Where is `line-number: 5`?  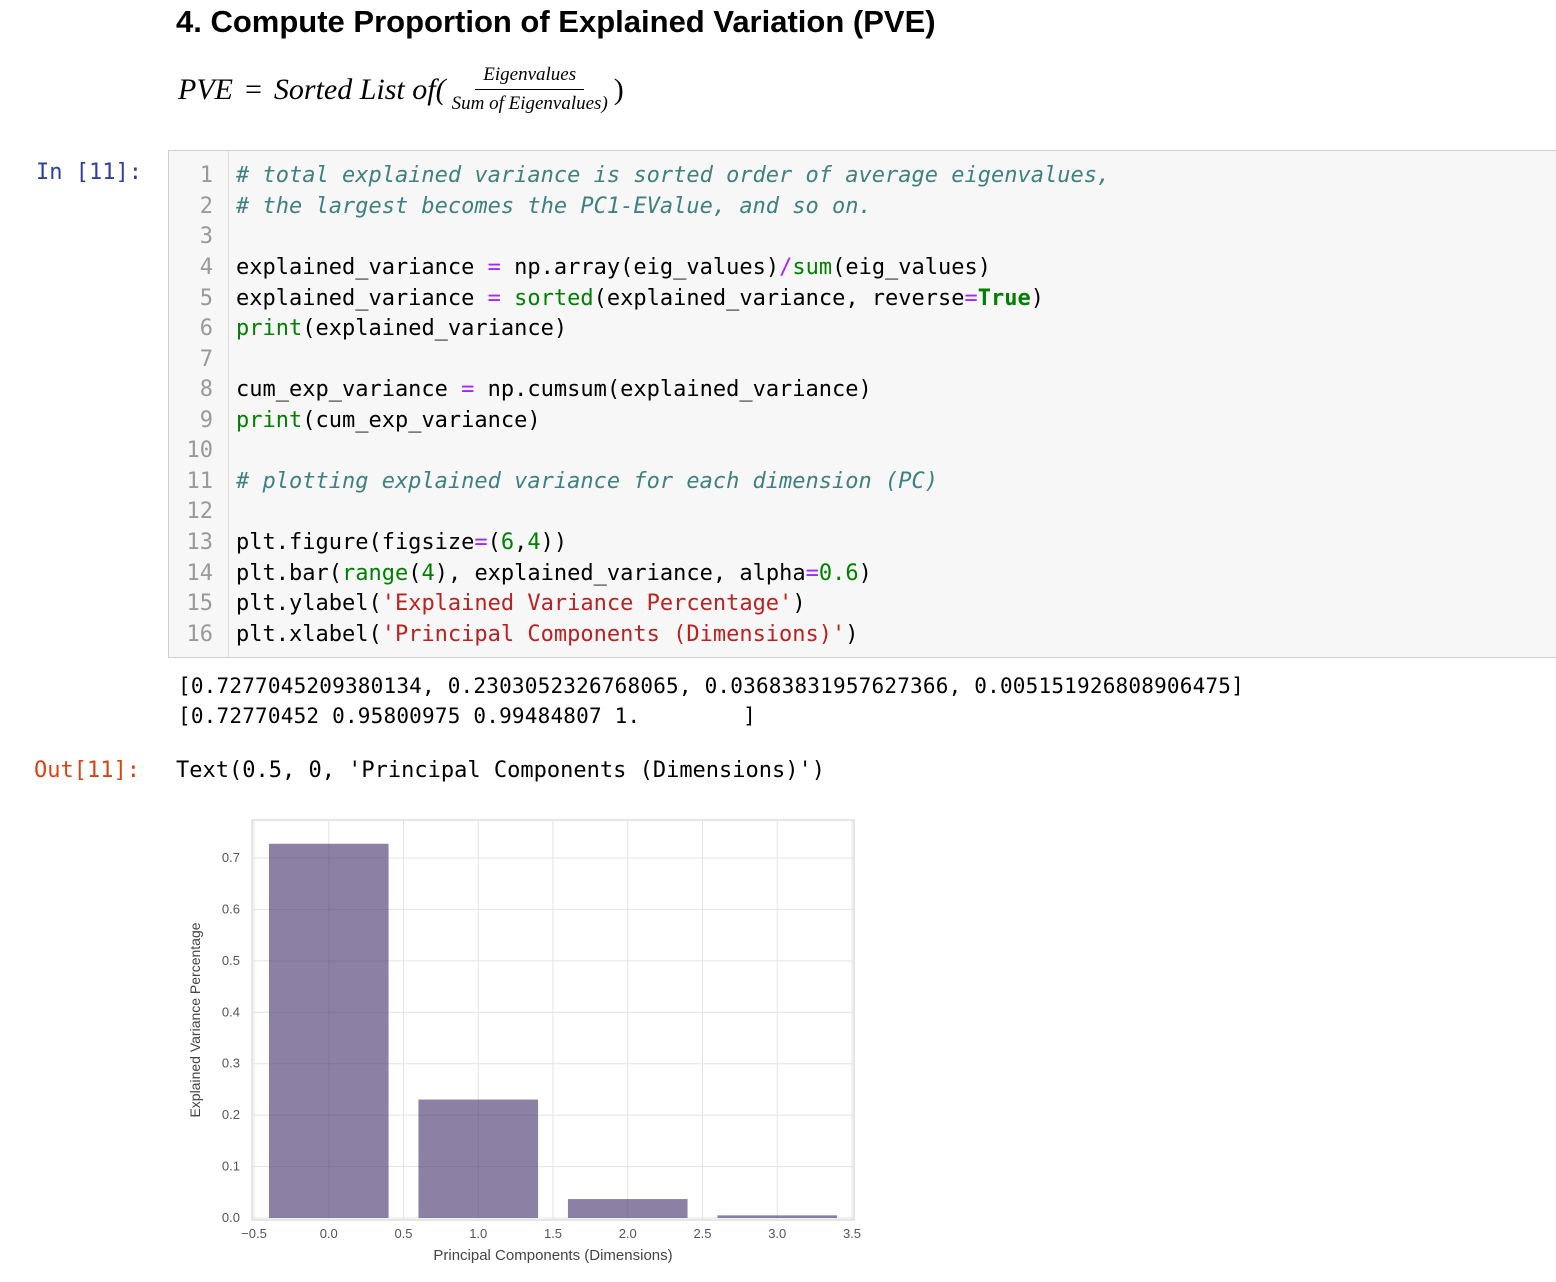
line-number: 5 is located at coordinates (206, 298).